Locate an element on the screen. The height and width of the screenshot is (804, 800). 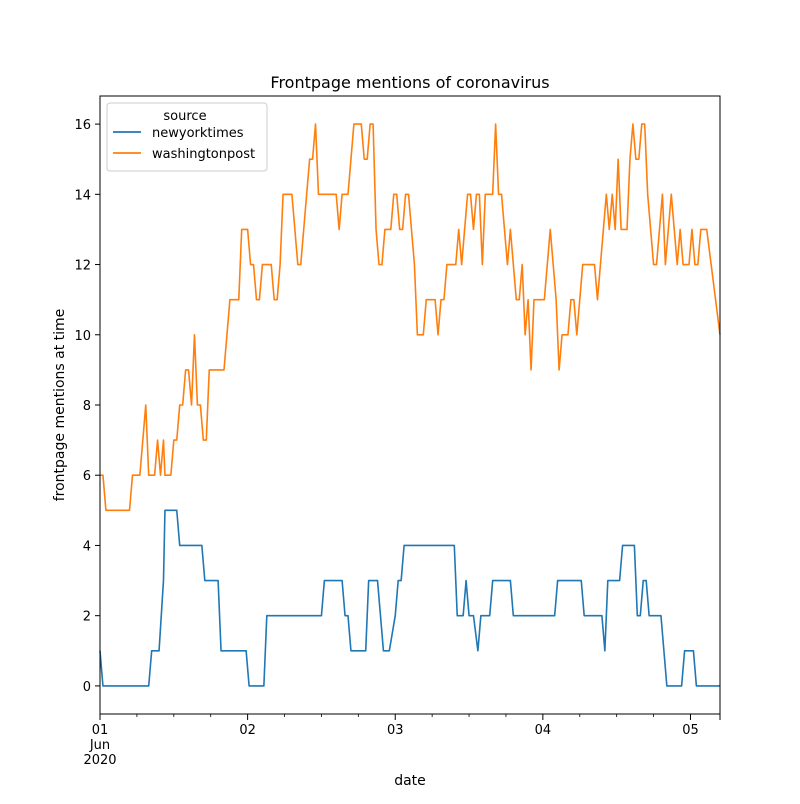
x-tick-label: Jun is located at coordinates (99, 745).